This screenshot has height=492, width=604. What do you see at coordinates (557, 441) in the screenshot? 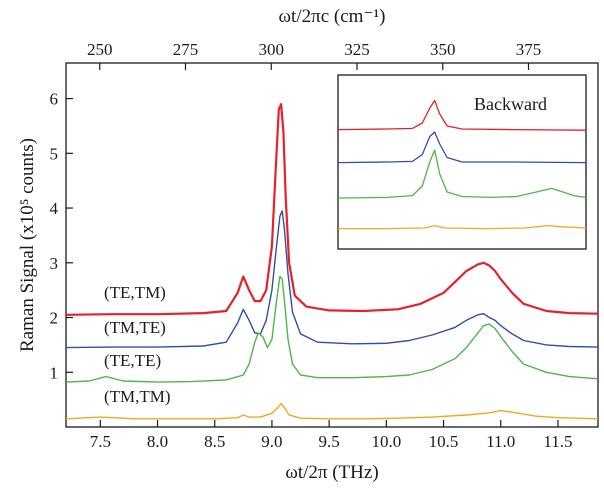
I see `x-tick-label: 11.5` at bounding box center [557, 441].